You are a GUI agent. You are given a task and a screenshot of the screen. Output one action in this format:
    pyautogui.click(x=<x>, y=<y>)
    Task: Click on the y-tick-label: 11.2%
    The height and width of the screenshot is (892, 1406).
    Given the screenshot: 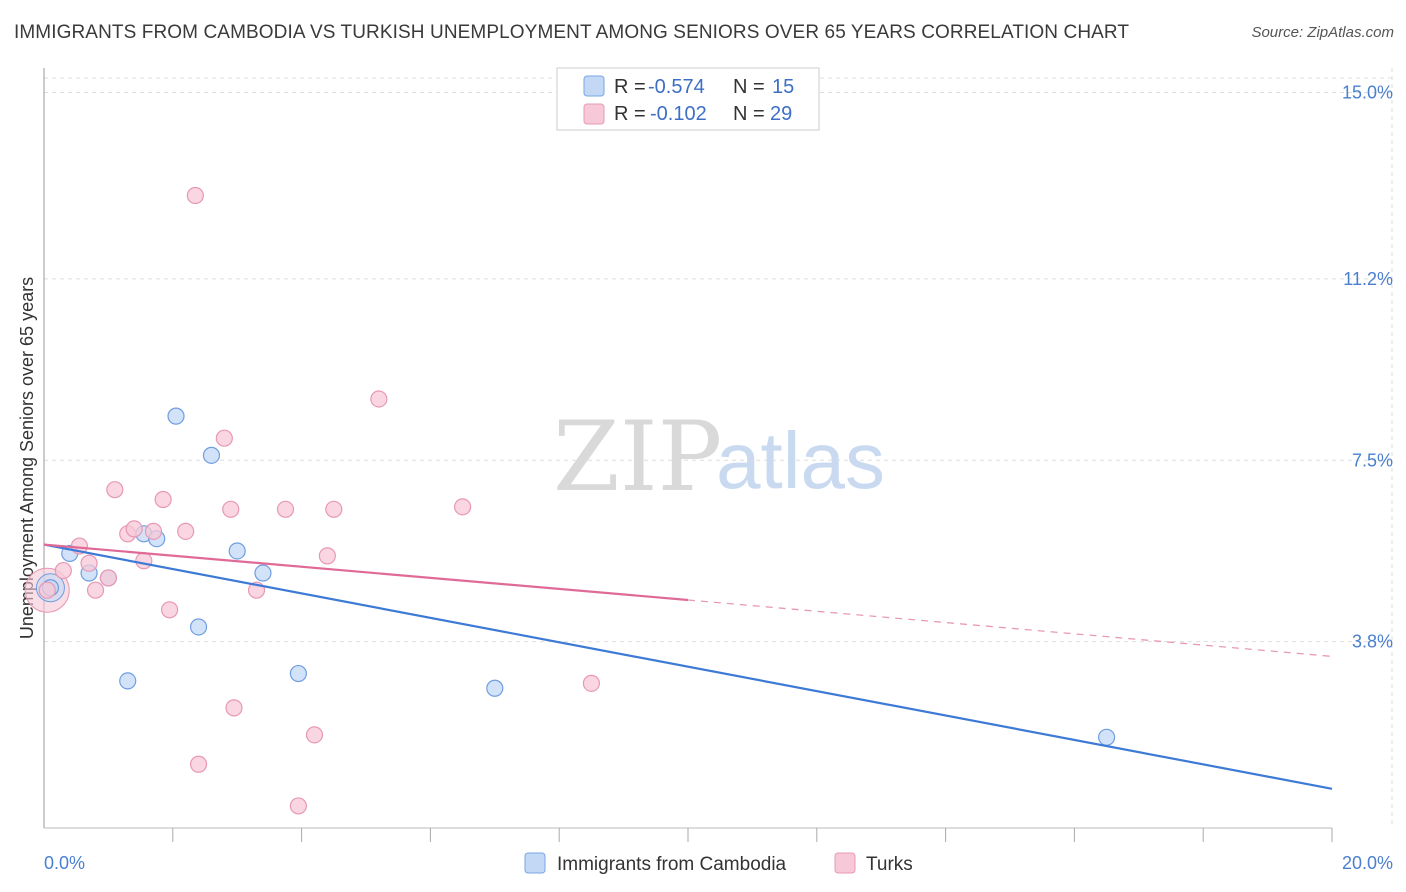 What is the action you would take?
    pyautogui.click(x=1368, y=279)
    